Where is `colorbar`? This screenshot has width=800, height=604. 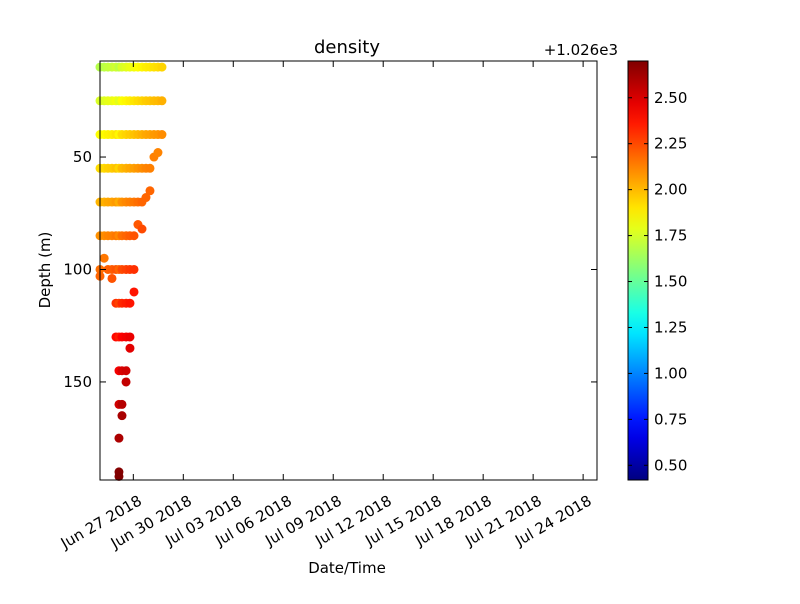 colorbar is located at coordinates (638, 270).